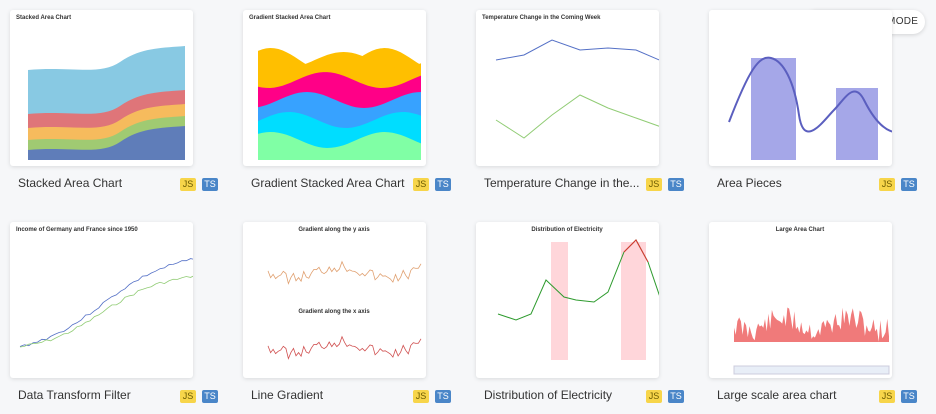  I want to click on thumb-title: Stacked Area Chart, so click(43, 18).